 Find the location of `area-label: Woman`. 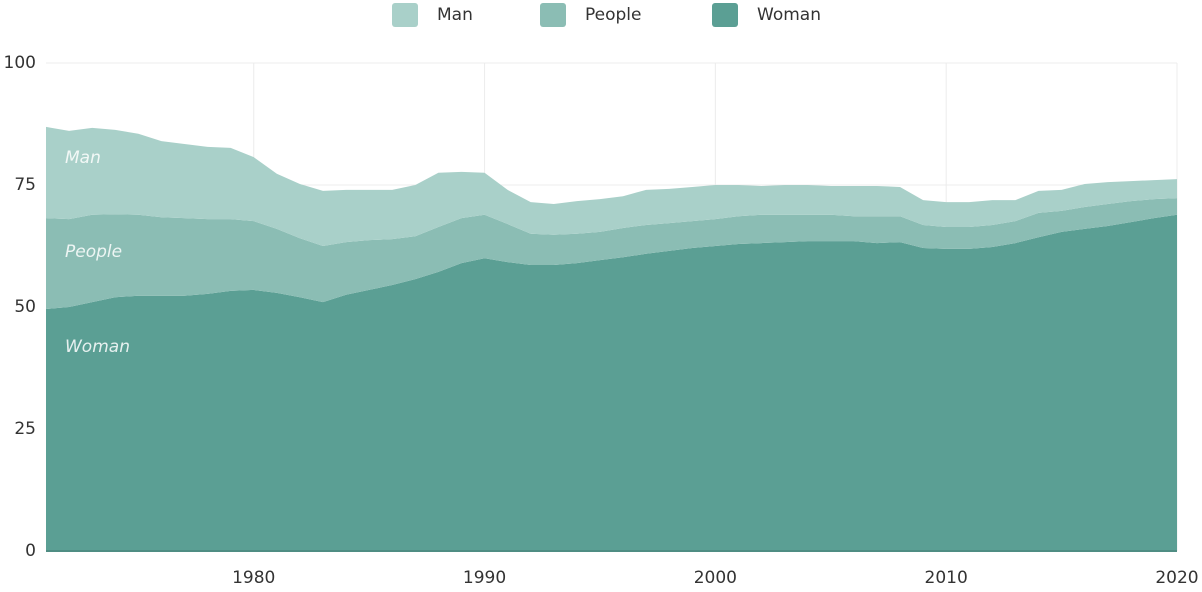

area-label: Woman is located at coordinates (97, 347).